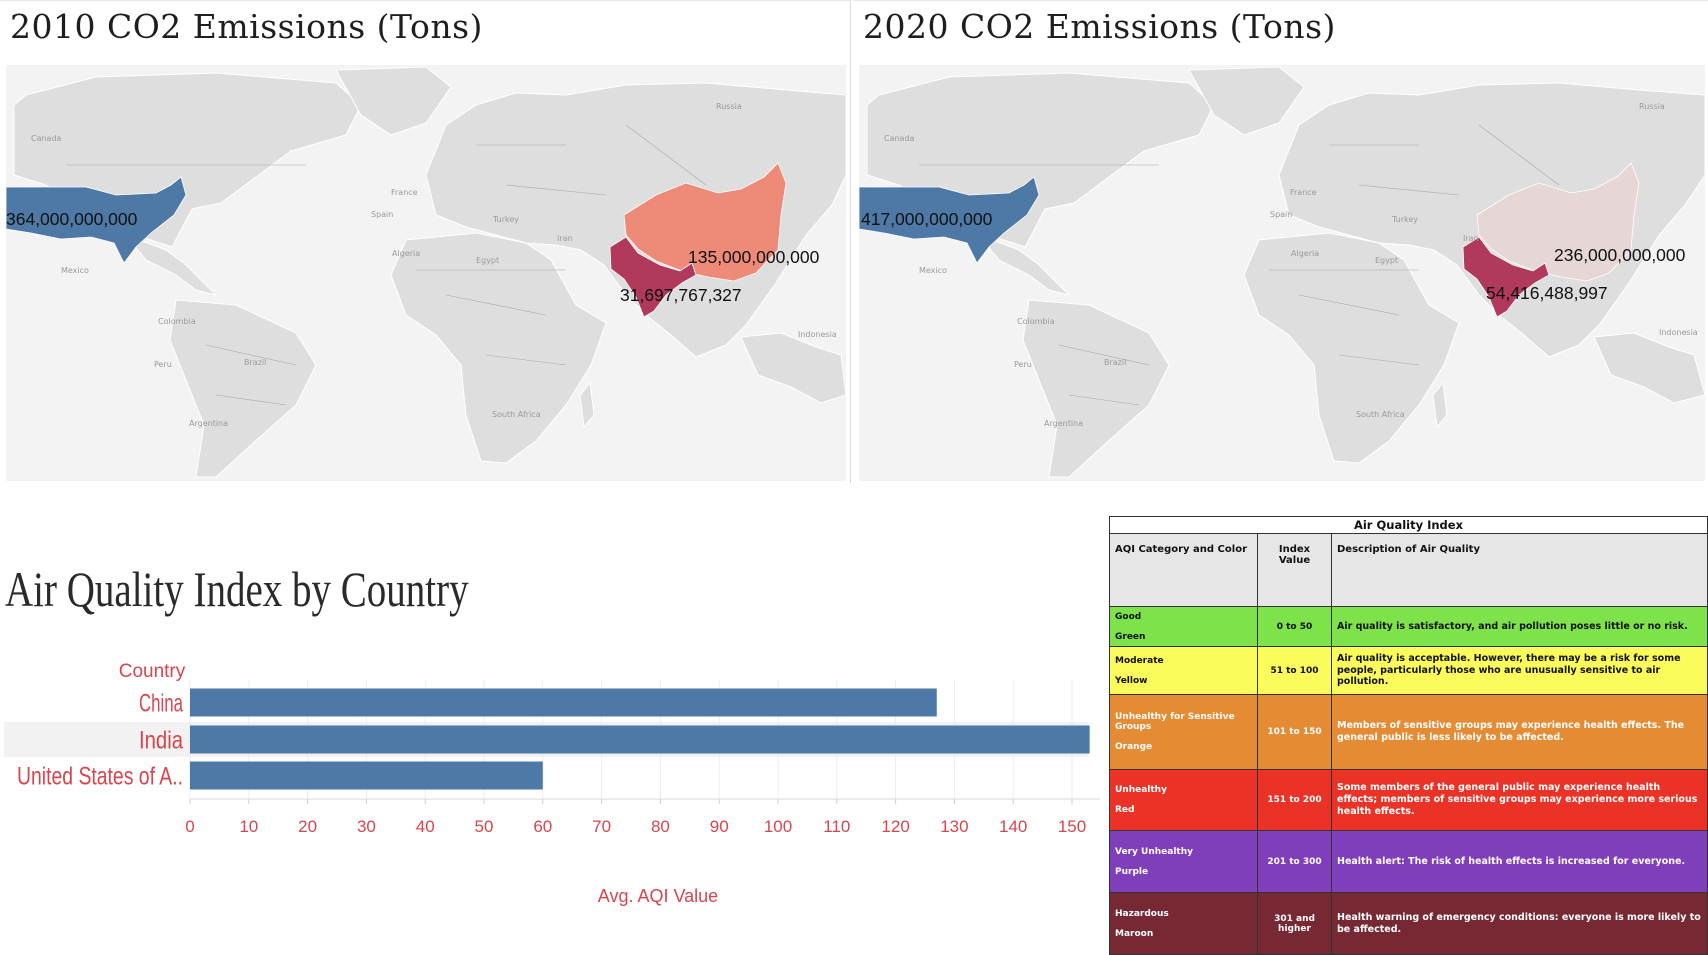  Describe the element at coordinates (1386, 260) in the screenshot. I see `place-label: Egypt` at that location.